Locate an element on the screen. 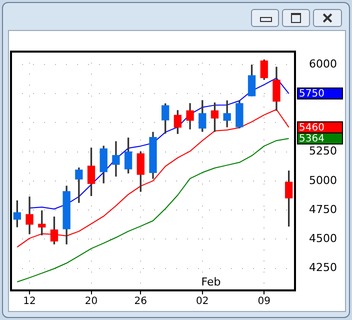 This screenshot has width=352, height=320. x-tick-label: 26 is located at coordinates (141, 301).